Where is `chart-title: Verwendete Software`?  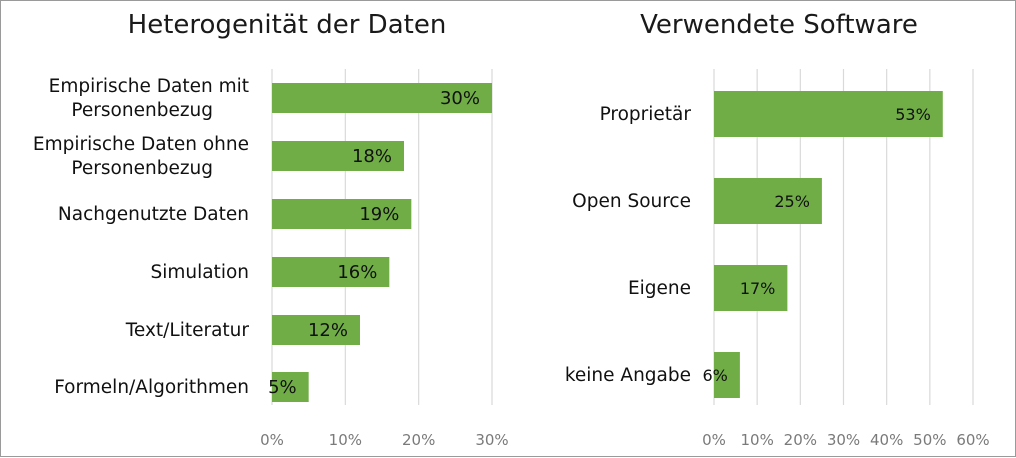
chart-title: Verwendete Software is located at coordinates (779, 25).